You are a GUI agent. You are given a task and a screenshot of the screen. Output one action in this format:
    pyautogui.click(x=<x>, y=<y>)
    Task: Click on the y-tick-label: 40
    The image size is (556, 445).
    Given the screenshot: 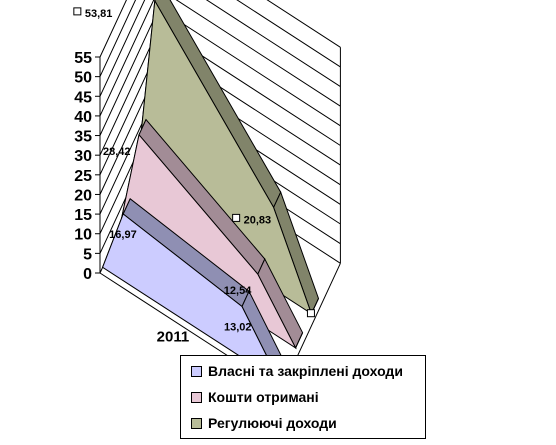 What is the action you would take?
    pyautogui.click(x=83, y=117)
    